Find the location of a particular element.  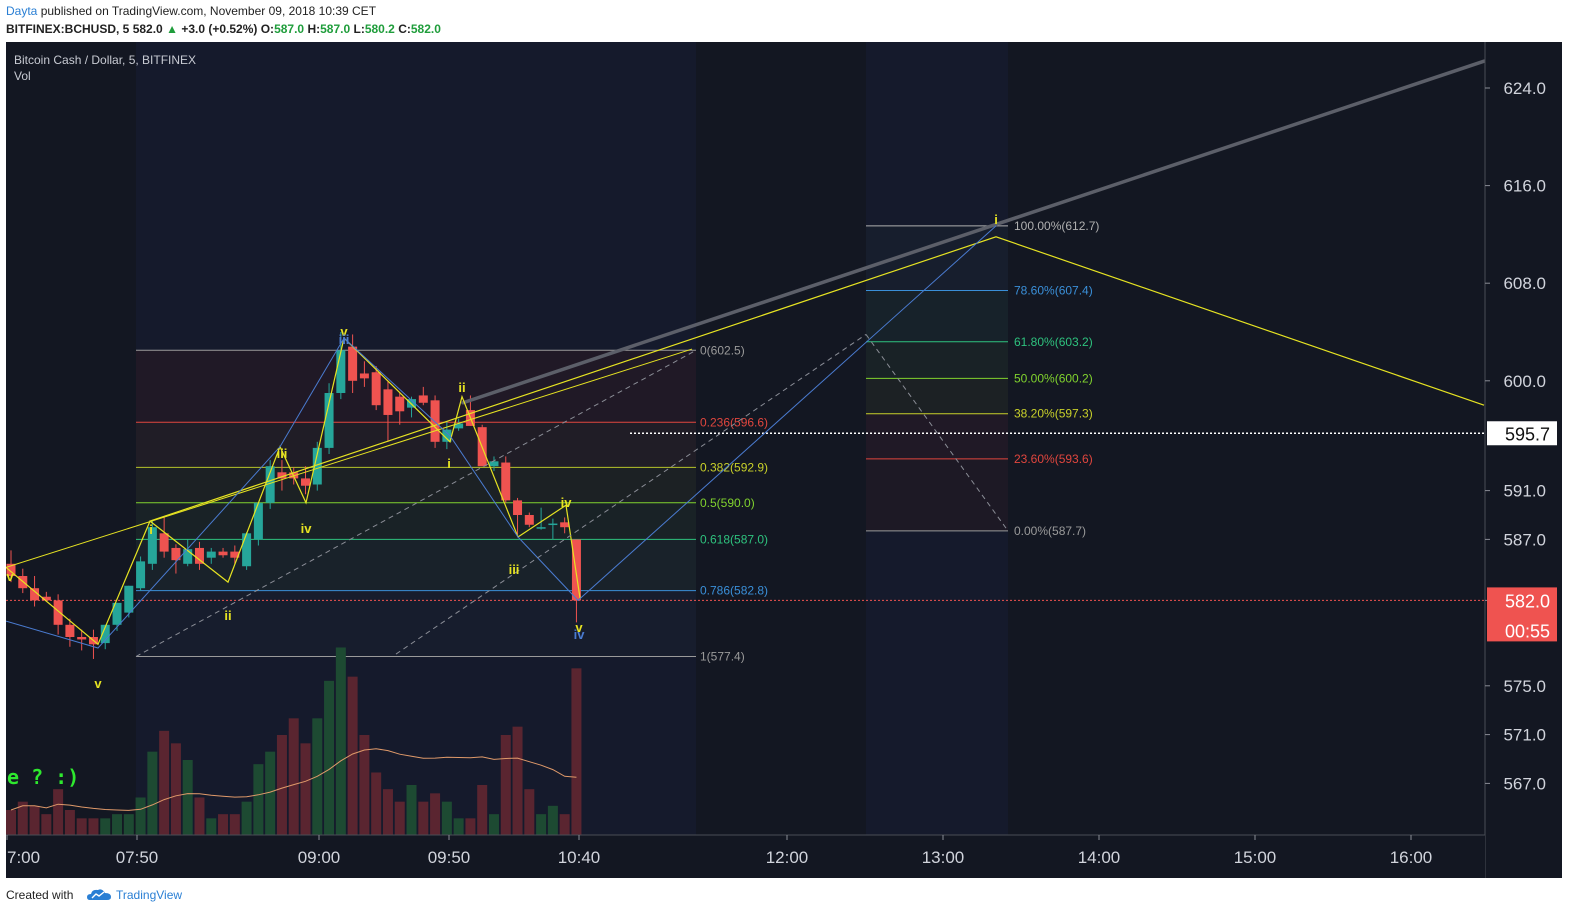

time-axis-bg is located at coordinates (745, 856).